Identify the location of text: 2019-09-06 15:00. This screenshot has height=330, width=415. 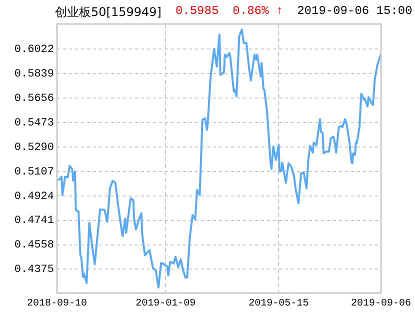
(354, 12).